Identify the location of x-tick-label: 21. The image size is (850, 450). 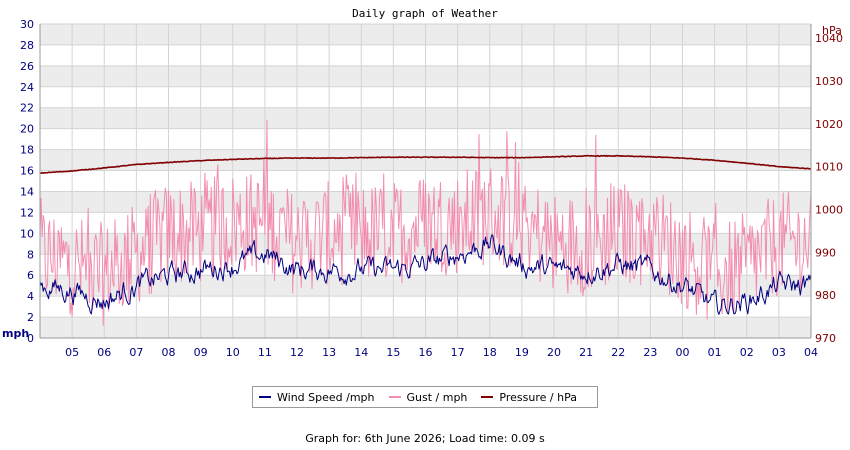
(586, 352).